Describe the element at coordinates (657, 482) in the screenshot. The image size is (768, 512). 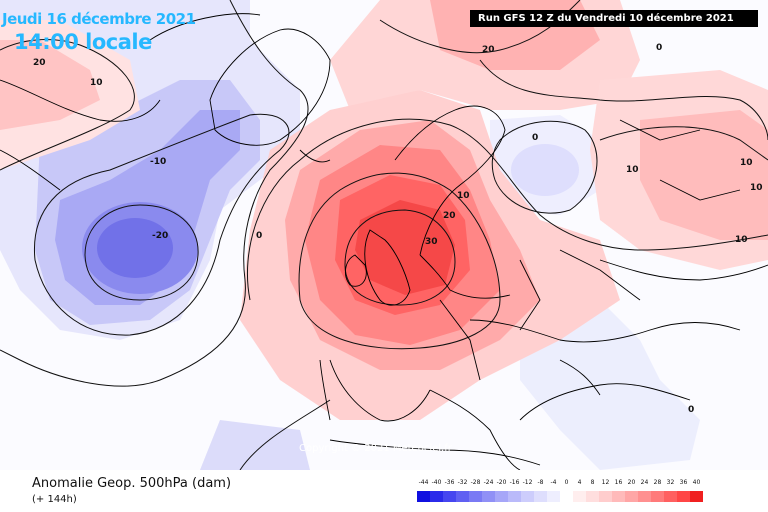
I see `scale-label: 28` at that location.